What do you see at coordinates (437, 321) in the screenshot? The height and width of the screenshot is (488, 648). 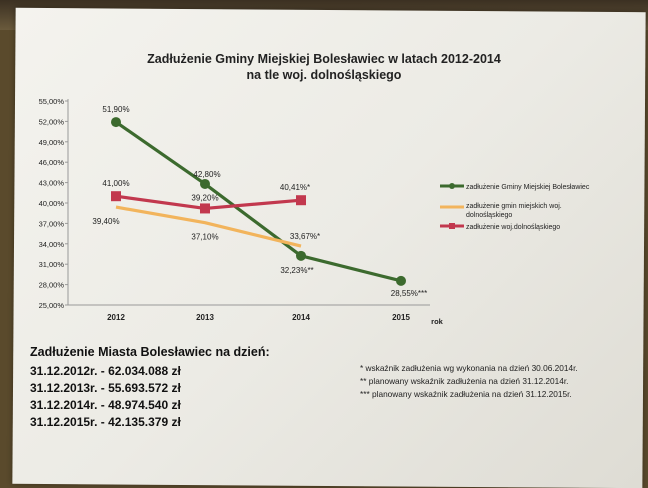 I see `x-axis-label: rok` at bounding box center [437, 321].